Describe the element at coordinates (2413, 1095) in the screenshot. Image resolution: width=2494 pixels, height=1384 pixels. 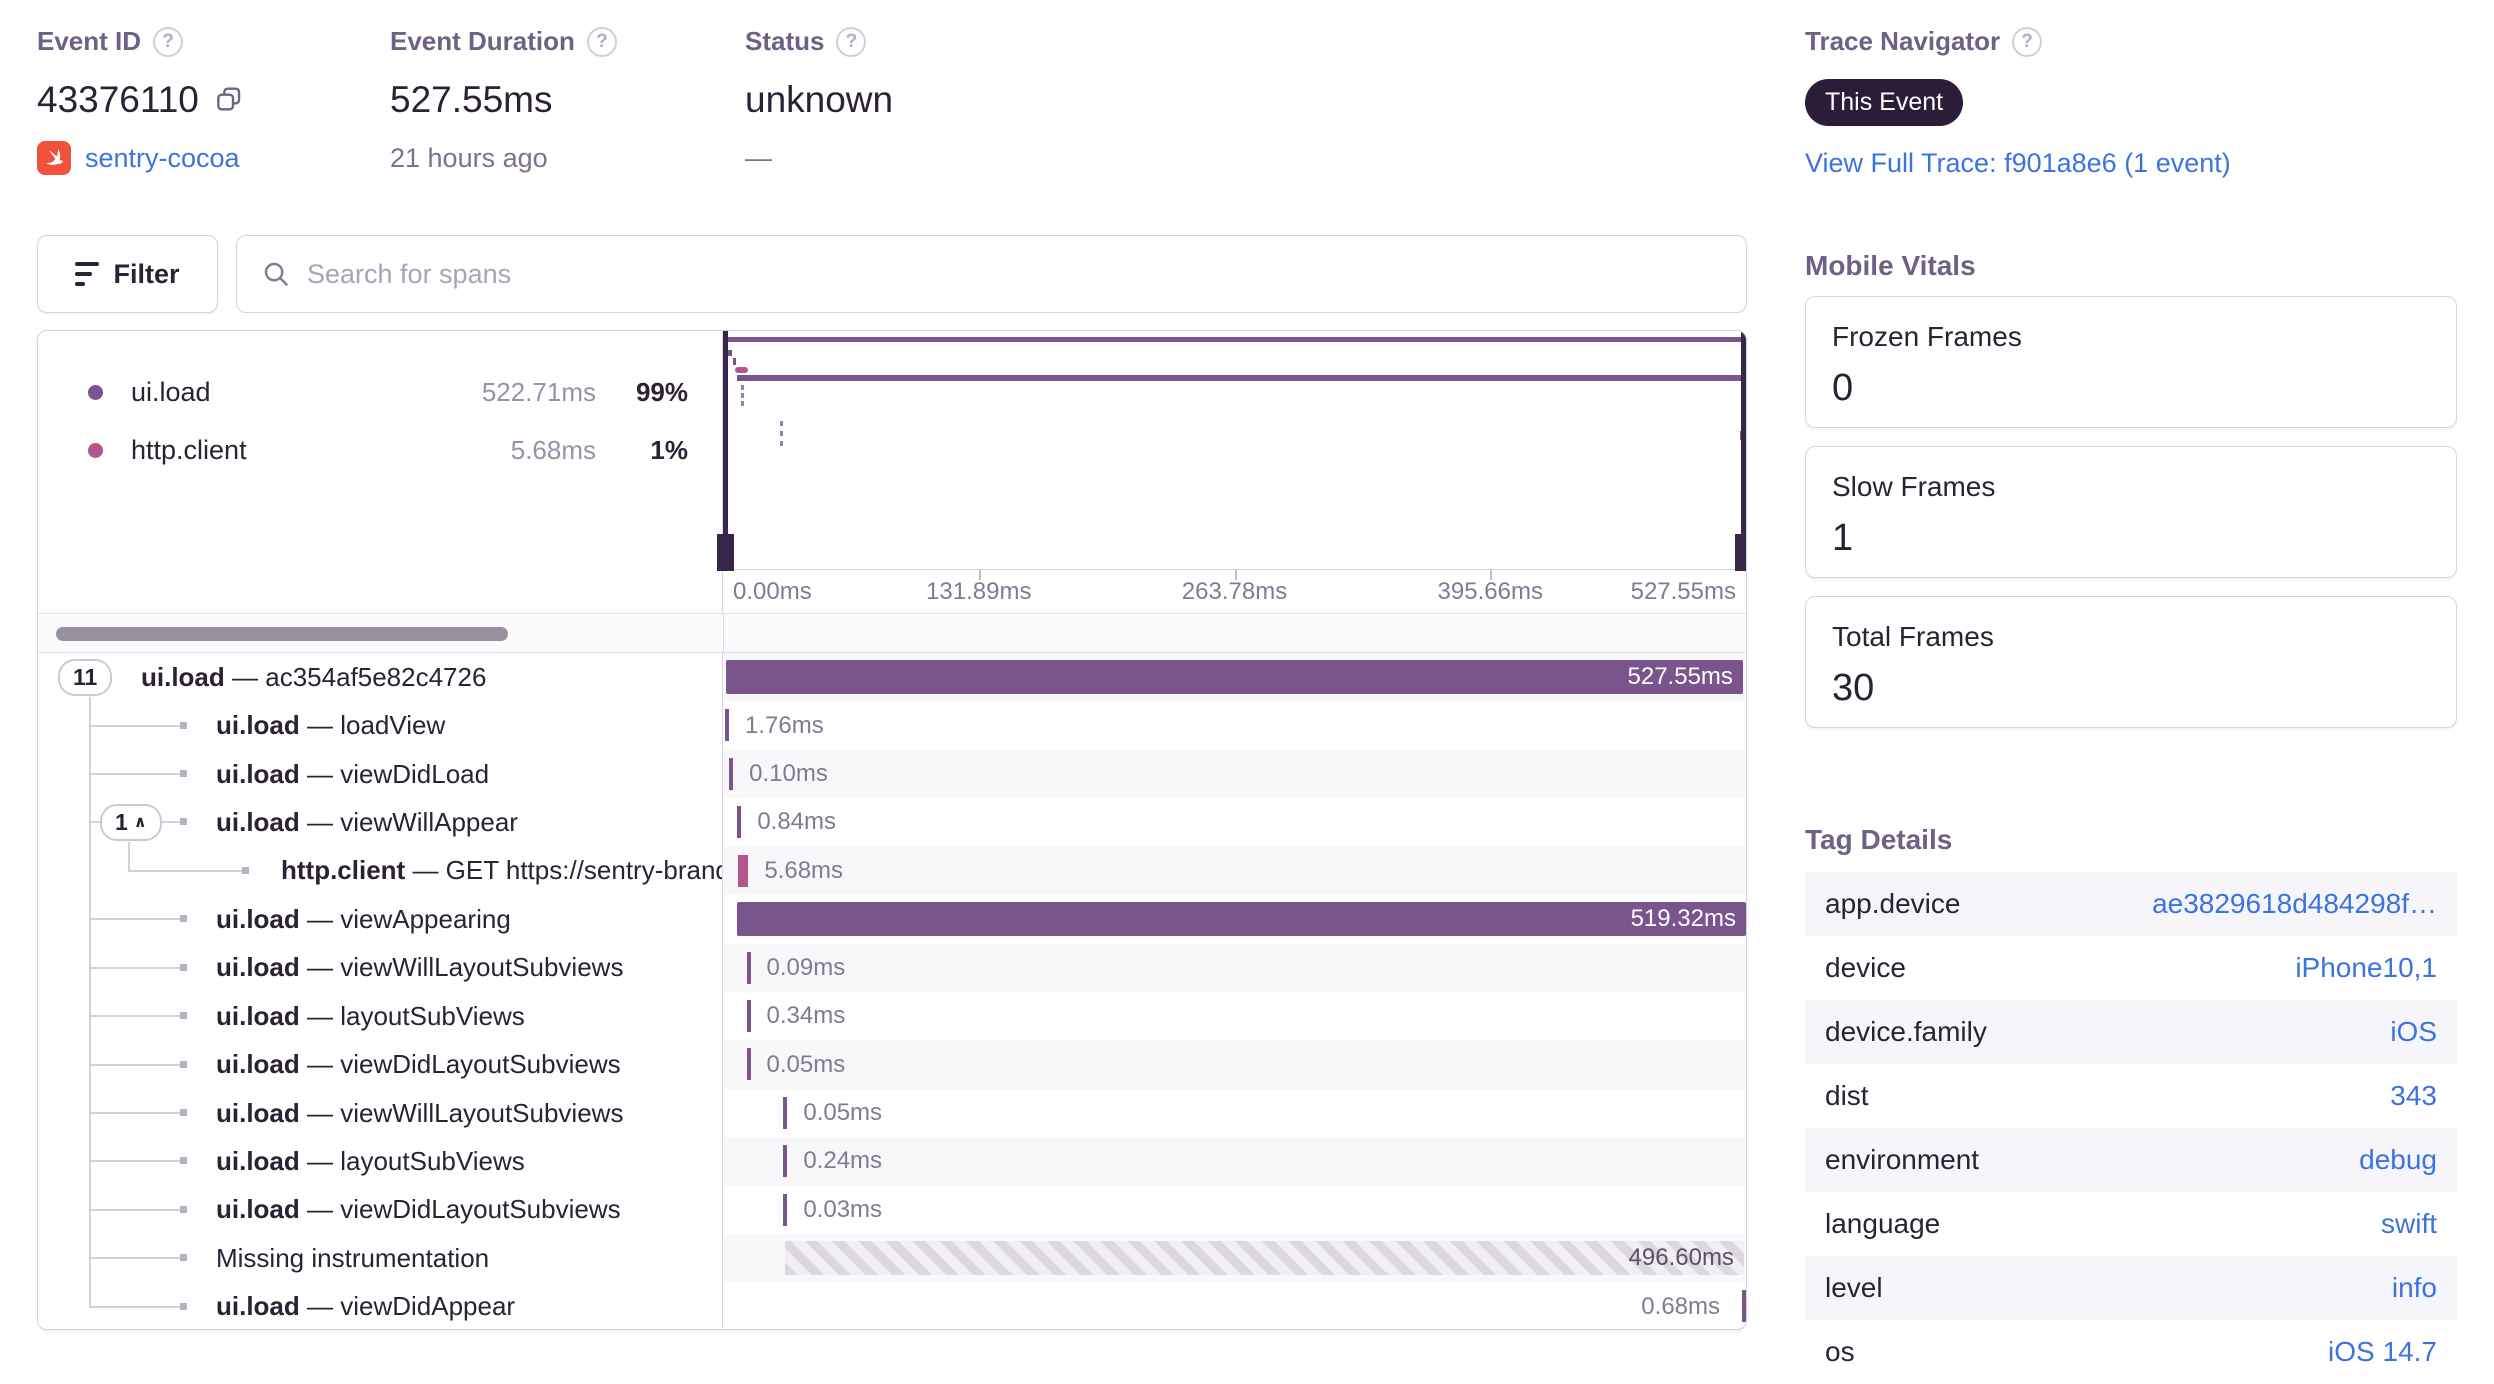
I see `tag-value-link: 343` at that location.